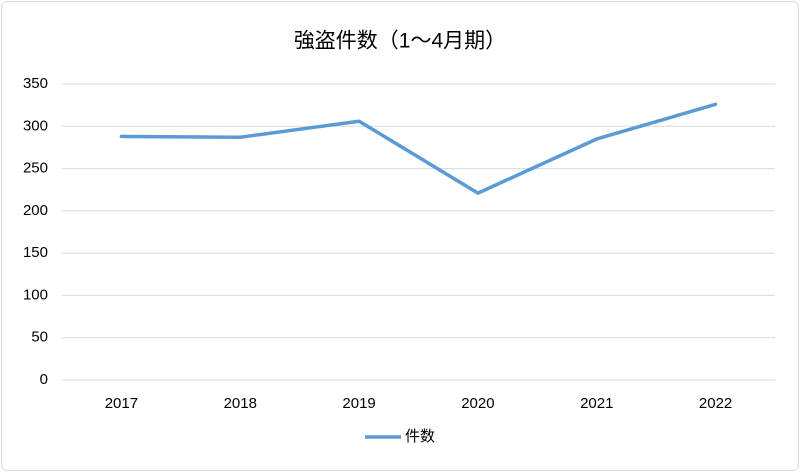 This screenshot has width=800, height=472. What do you see at coordinates (240, 403) in the screenshot?
I see `x-tick-label: 2018` at bounding box center [240, 403].